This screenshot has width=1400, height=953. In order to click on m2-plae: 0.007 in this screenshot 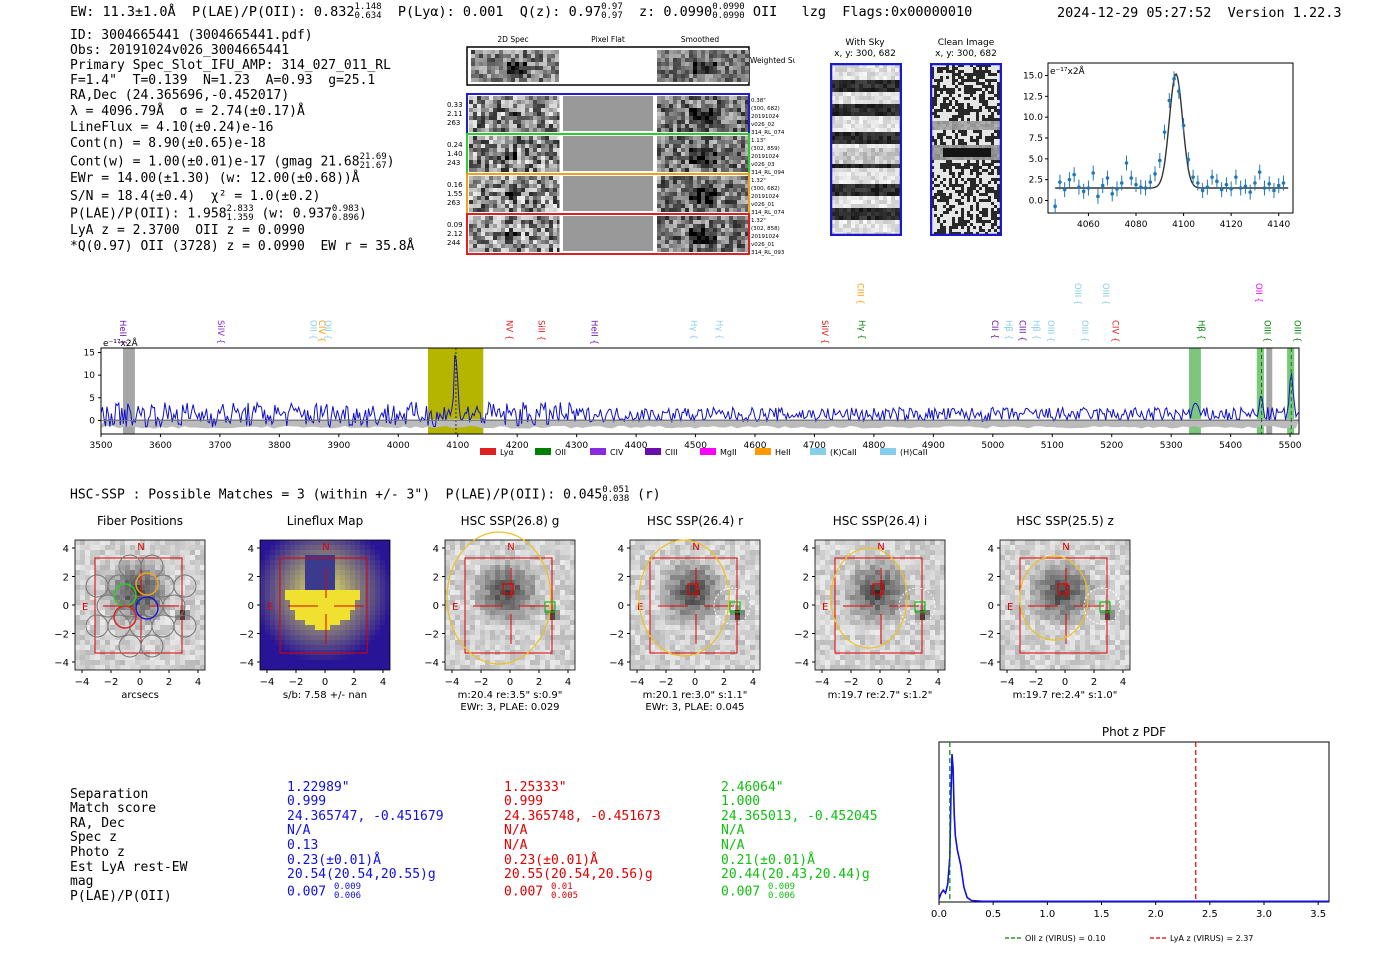, I will do `click(524, 892)`.